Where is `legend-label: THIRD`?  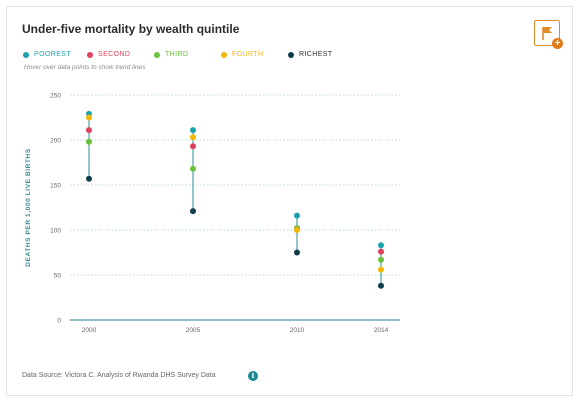 legend-label: THIRD is located at coordinates (177, 54).